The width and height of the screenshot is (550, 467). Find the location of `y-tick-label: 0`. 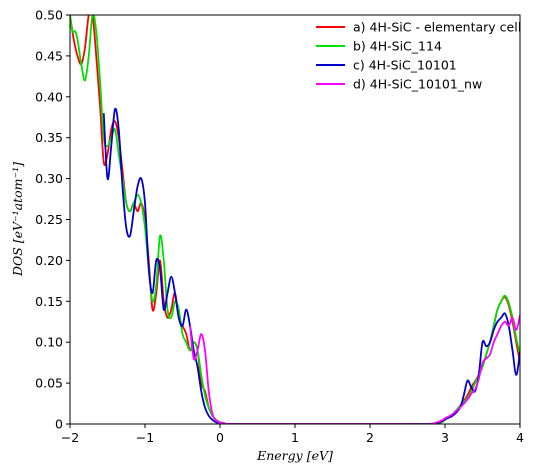

y-tick-label: 0 is located at coordinates (59, 424).